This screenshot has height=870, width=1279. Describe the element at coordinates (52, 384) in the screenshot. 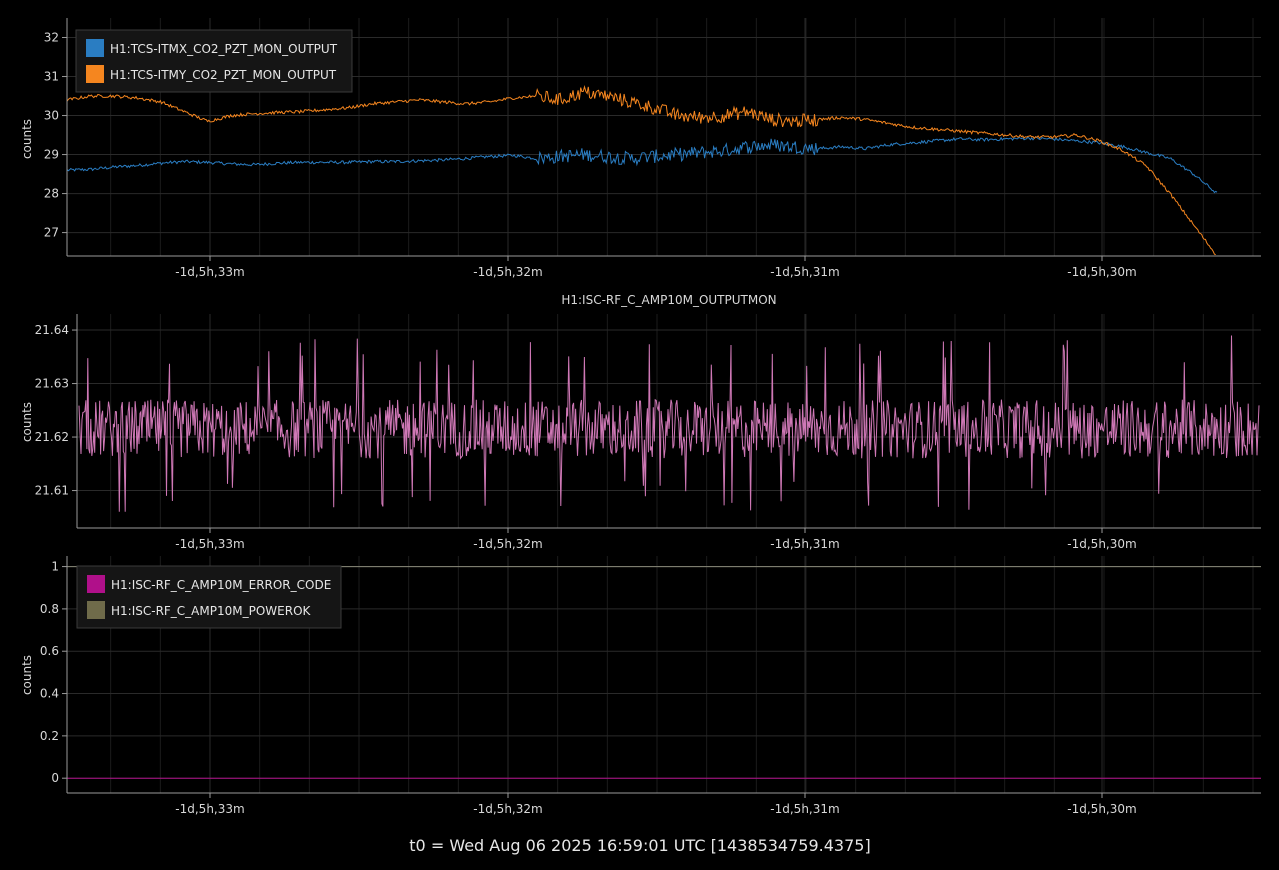

I see `y-tick-label: 21.63` at that location.